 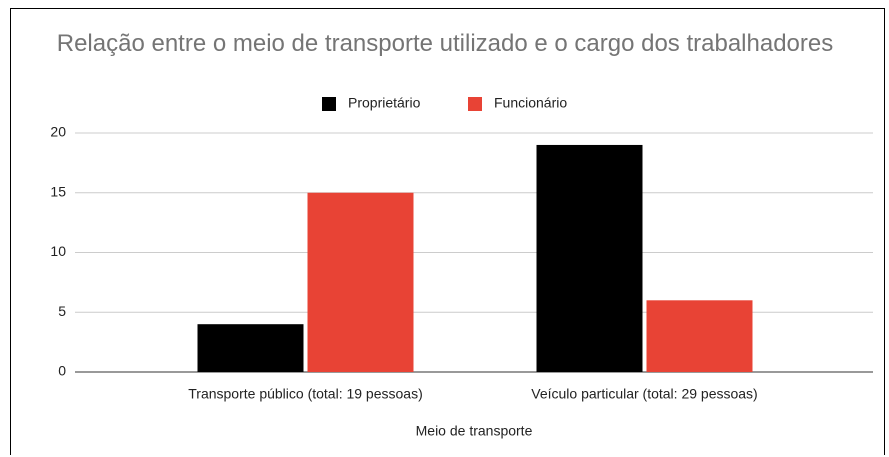 What do you see at coordinates (530, 103) in the screenshot?
I see `legend-label: Funcionário` at bounding box center [530, 103].